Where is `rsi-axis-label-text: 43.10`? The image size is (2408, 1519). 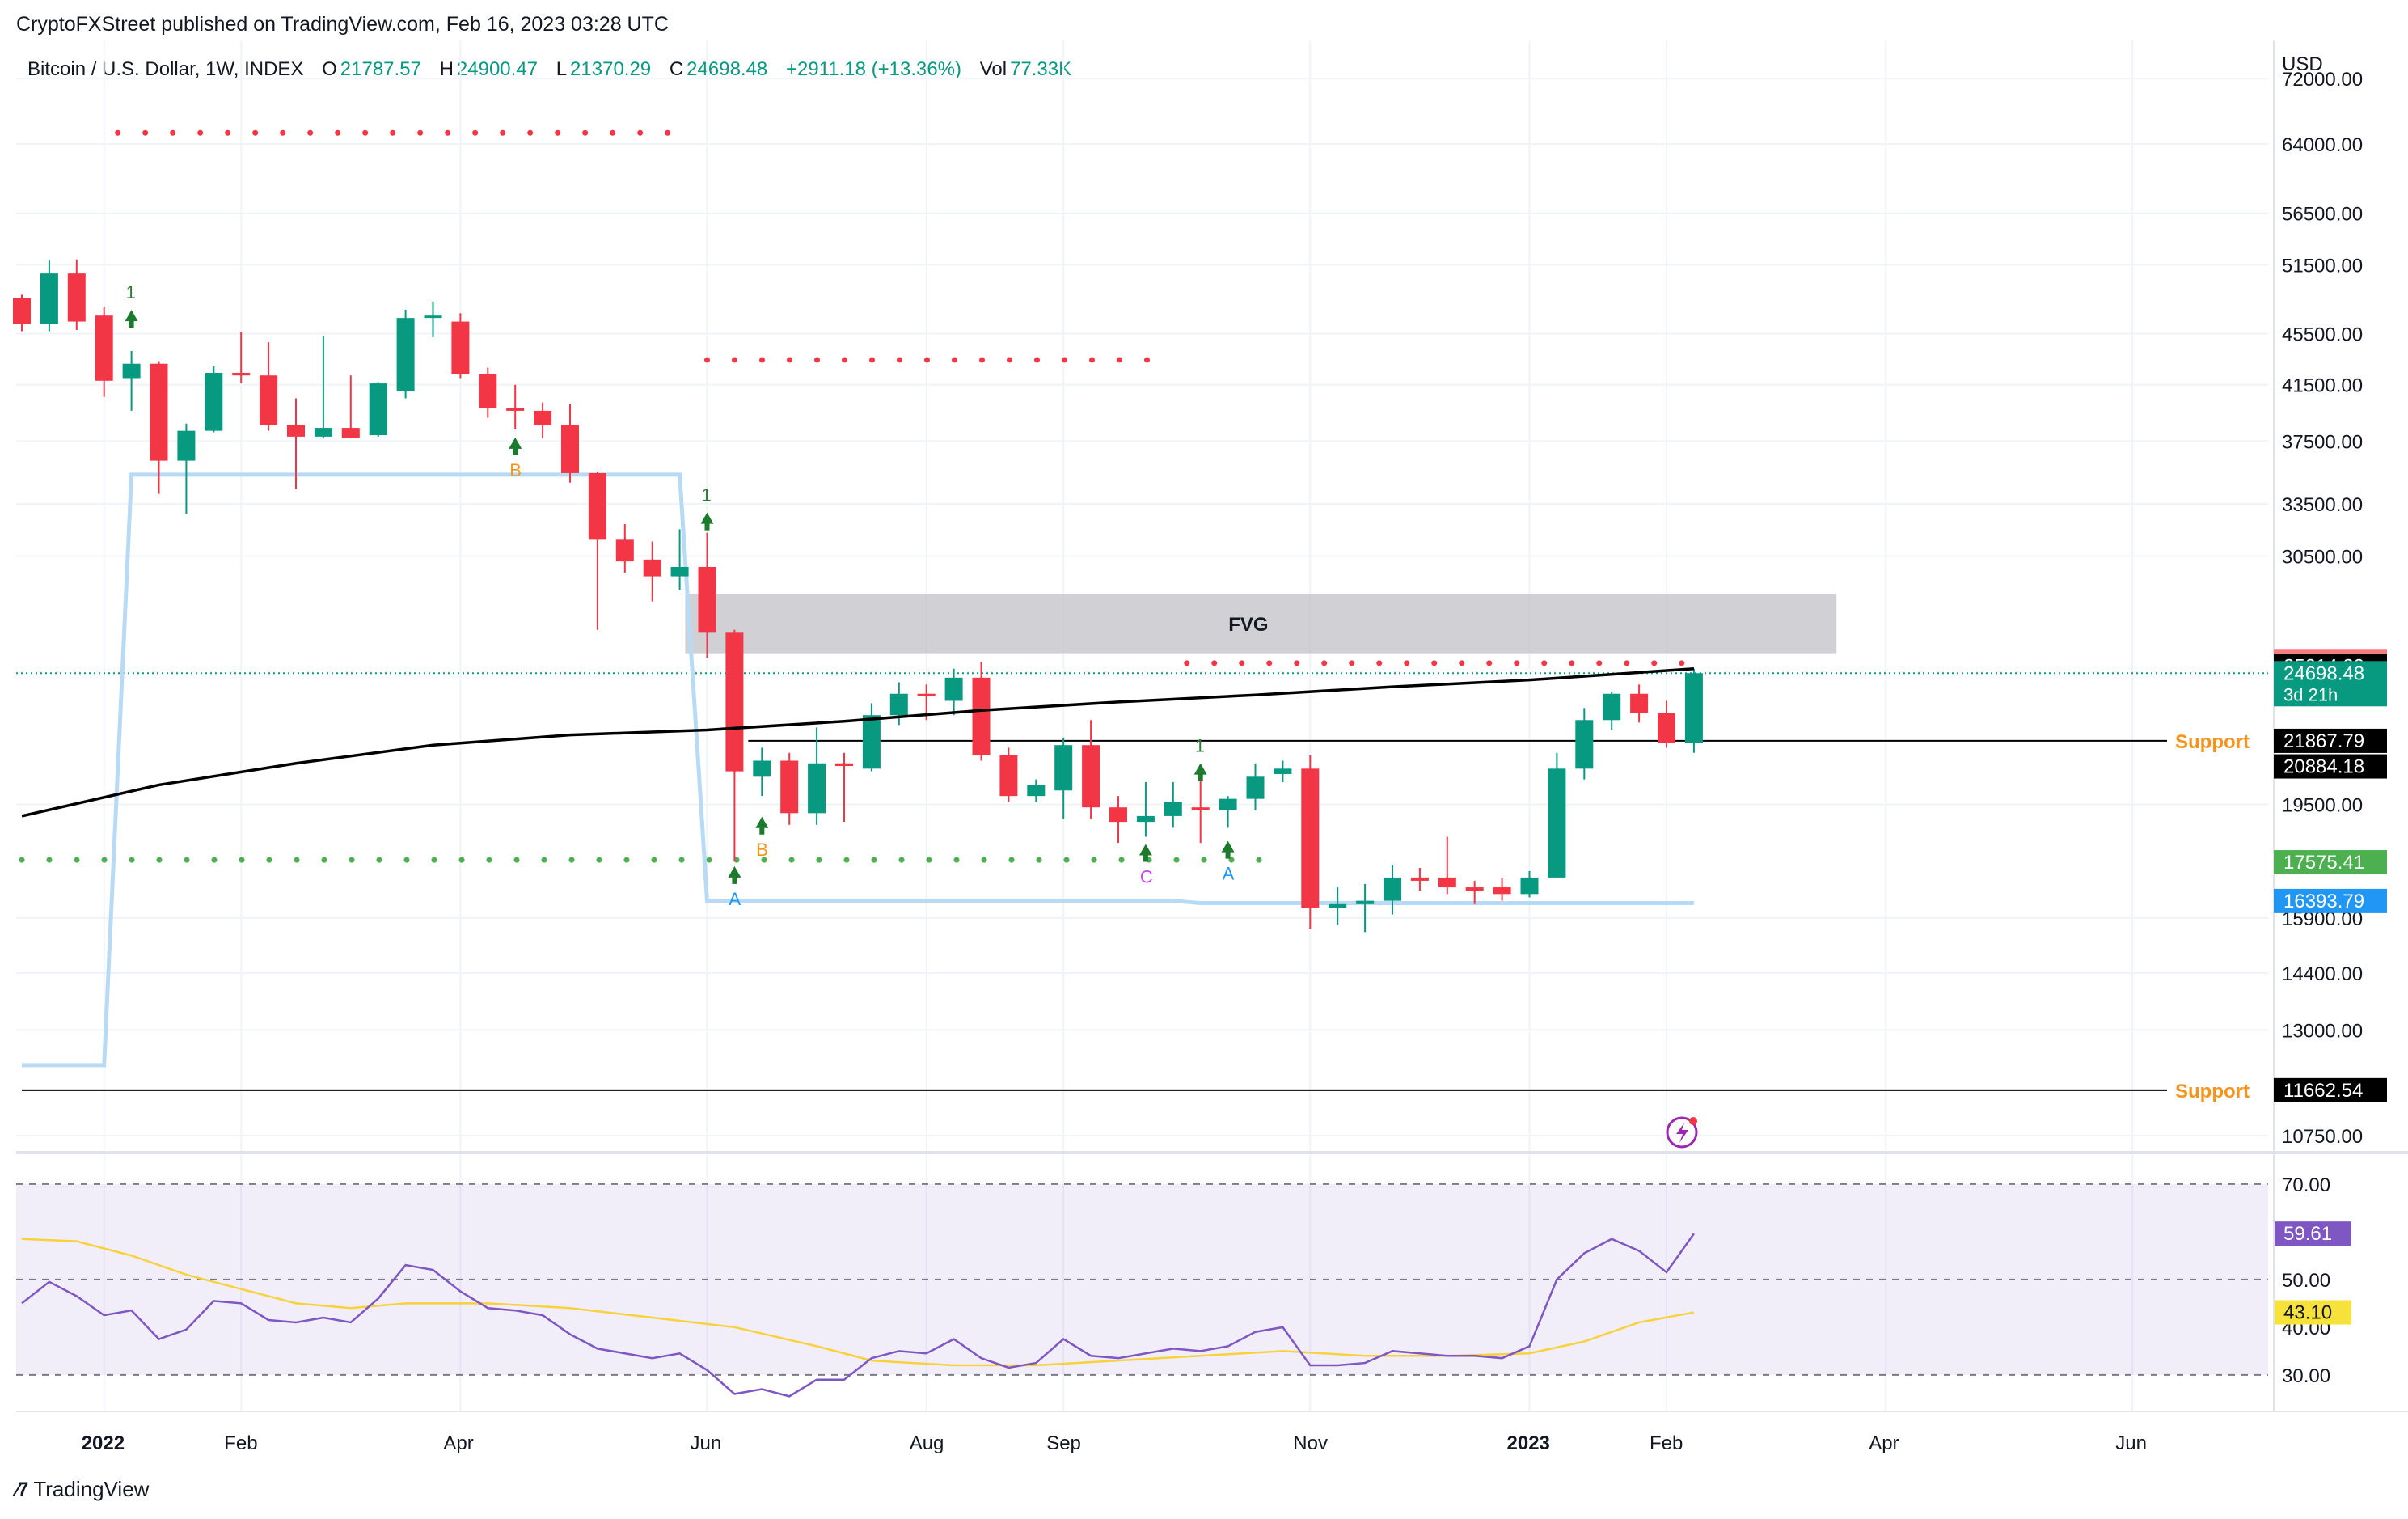
rsi-axis-label-text: 43.10 is located at coordinates (2307, 1313).